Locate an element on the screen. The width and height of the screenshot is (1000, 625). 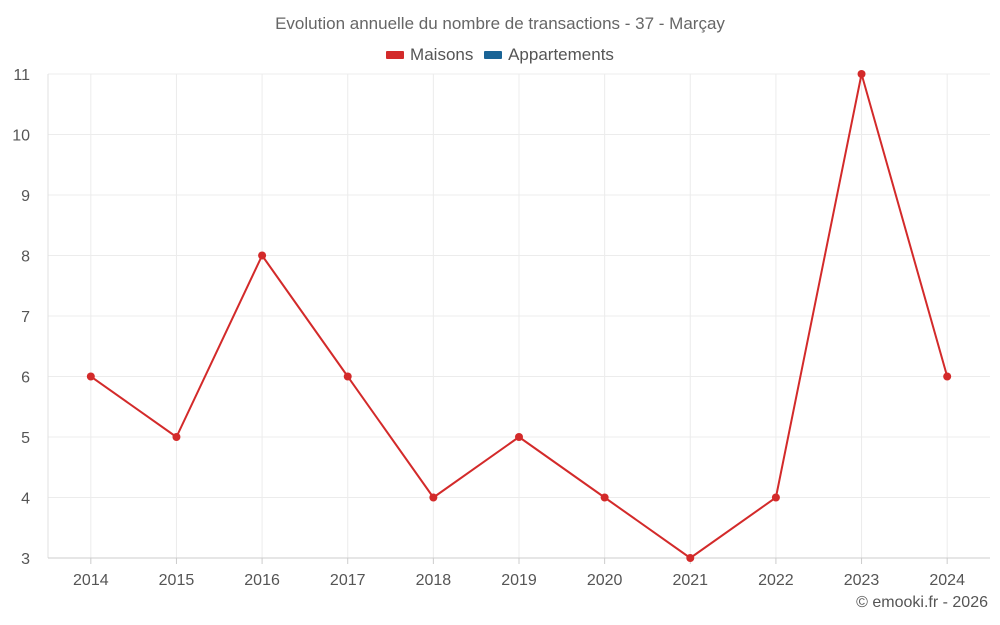
y-tick-label: 4 is located at coordinates (25, 499).